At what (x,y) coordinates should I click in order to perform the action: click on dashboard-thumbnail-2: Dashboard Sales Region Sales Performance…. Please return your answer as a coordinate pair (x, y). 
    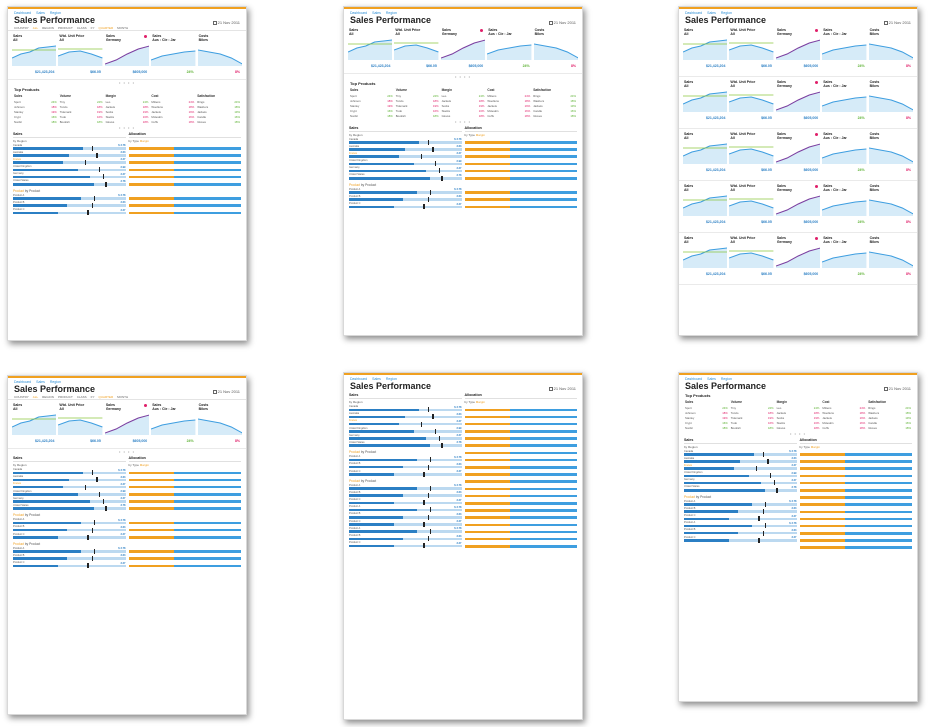
    Looking at the image, I should click on (463, 171).